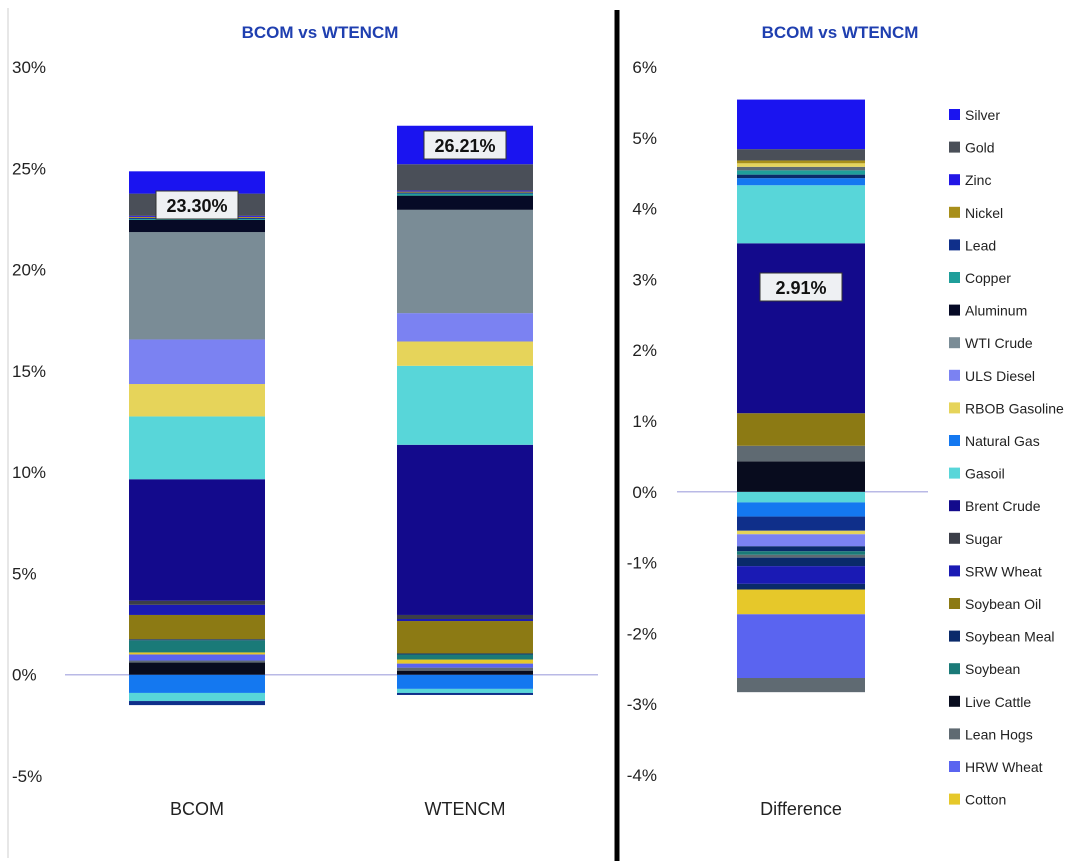 This screenshot has width=1070, height=861. I want to click on legend-label-gasoil: Gasoil, so click(985, 474).